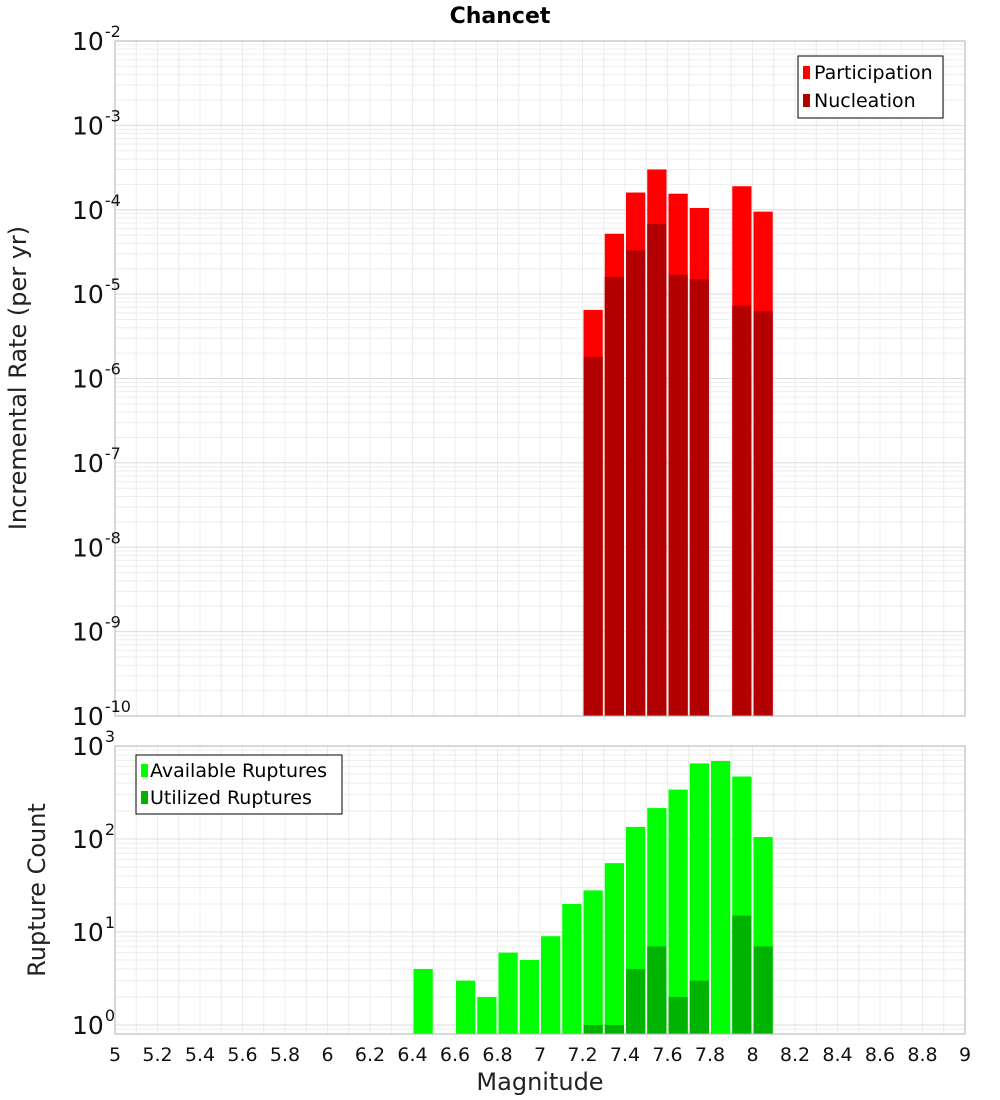 This screenshot has width=1000, height=1100. I want to click on x-tick-label: 7.2, so click(582, 1055).